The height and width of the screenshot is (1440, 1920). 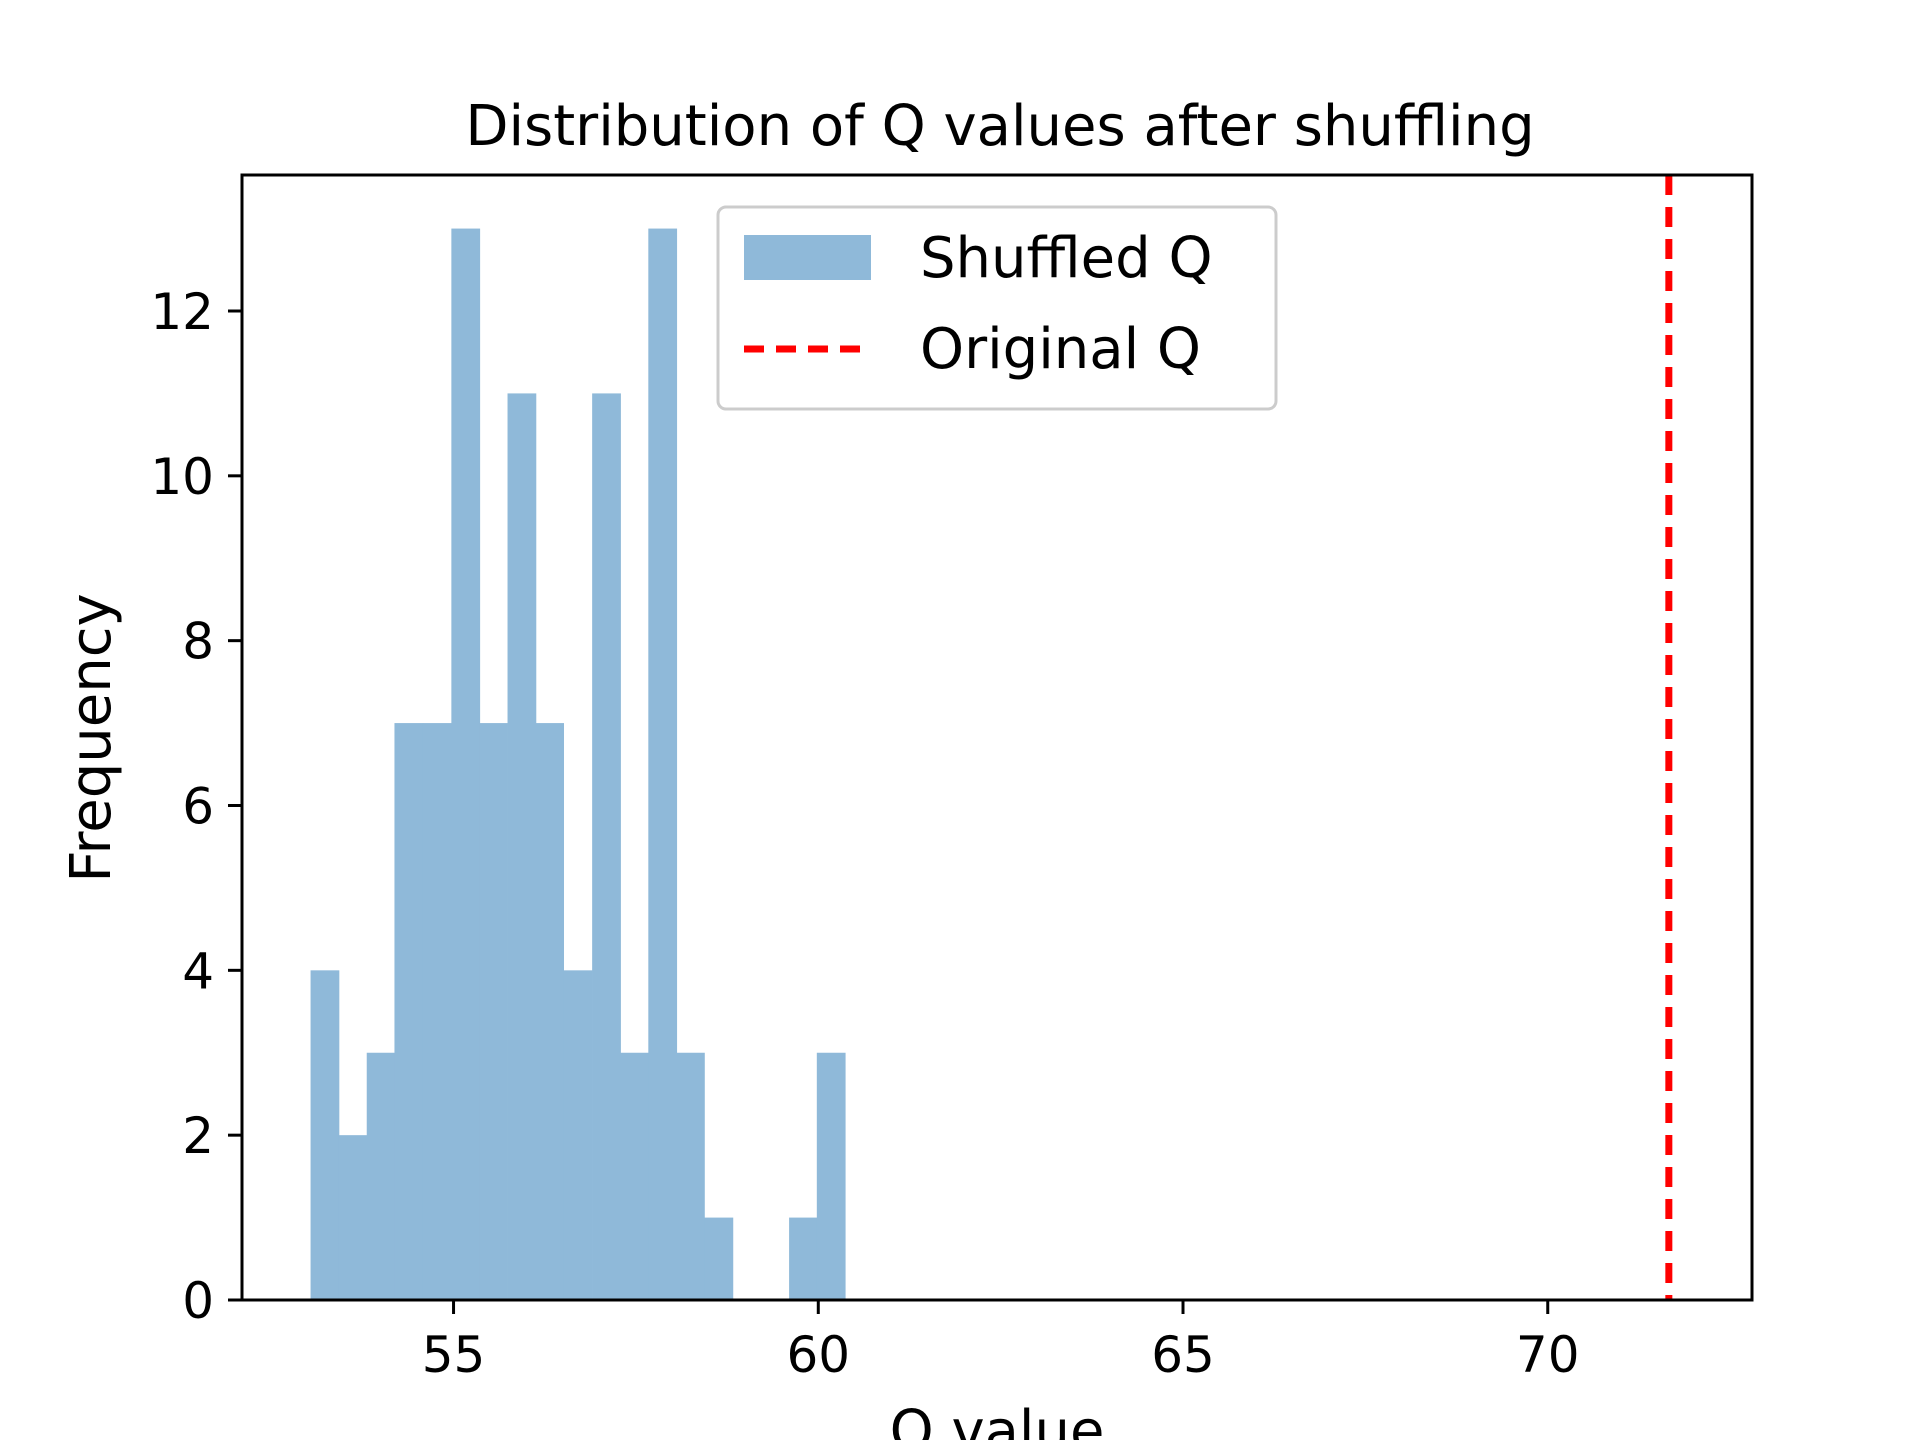 What do you see at coordinates (818, 1355) in the screenshot?
I see `x-tick-label-60: 60` at bounding box center [818, 1355].